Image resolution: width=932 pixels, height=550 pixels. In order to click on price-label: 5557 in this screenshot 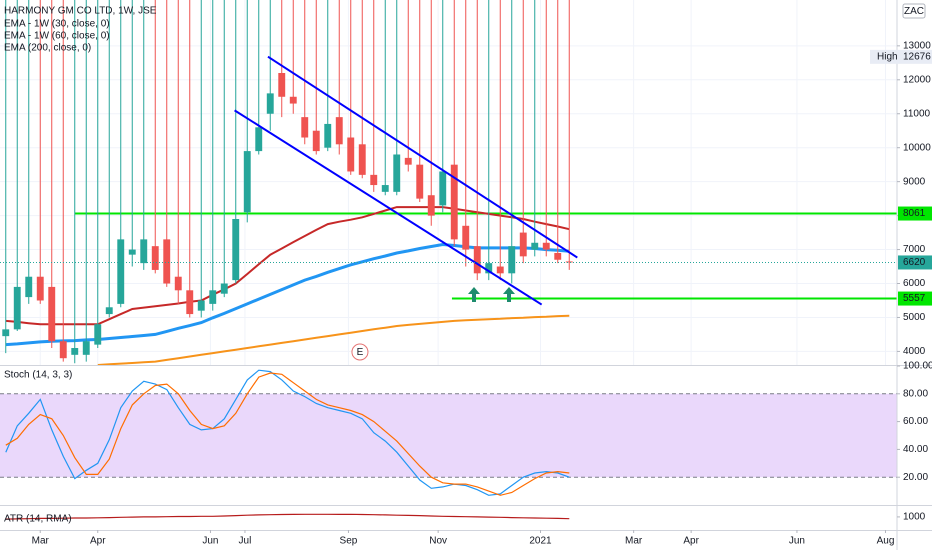, I will do `click(914, 298)`.